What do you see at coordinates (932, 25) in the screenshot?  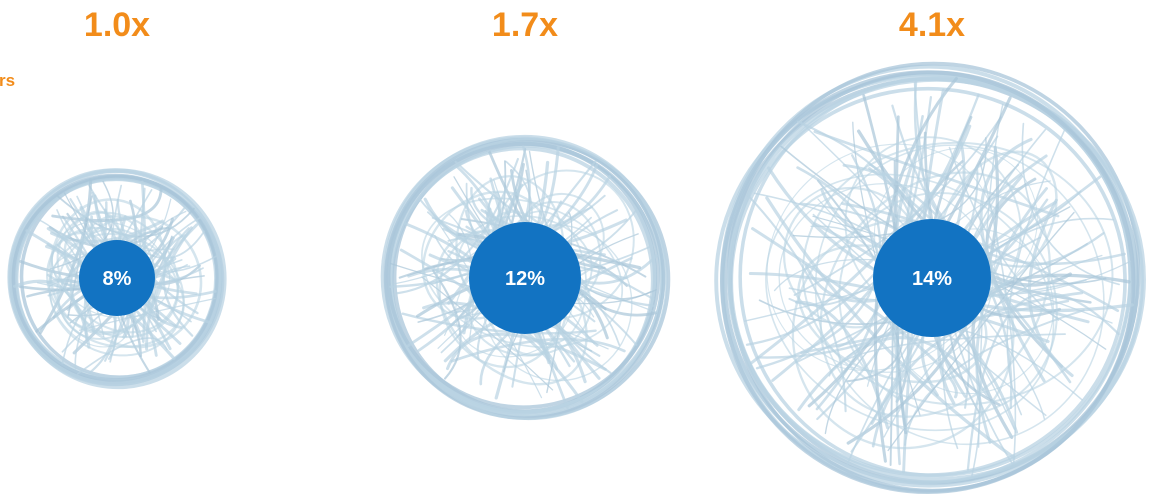 I see `multiplier-label: 4.1x` at bounding box center [932, 25].